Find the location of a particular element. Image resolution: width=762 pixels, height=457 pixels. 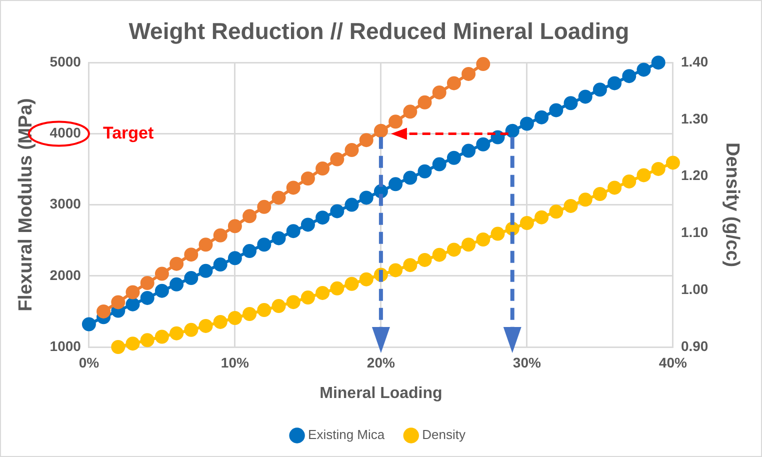

x-tick-label: 20% is located at coordinates (381, 362).